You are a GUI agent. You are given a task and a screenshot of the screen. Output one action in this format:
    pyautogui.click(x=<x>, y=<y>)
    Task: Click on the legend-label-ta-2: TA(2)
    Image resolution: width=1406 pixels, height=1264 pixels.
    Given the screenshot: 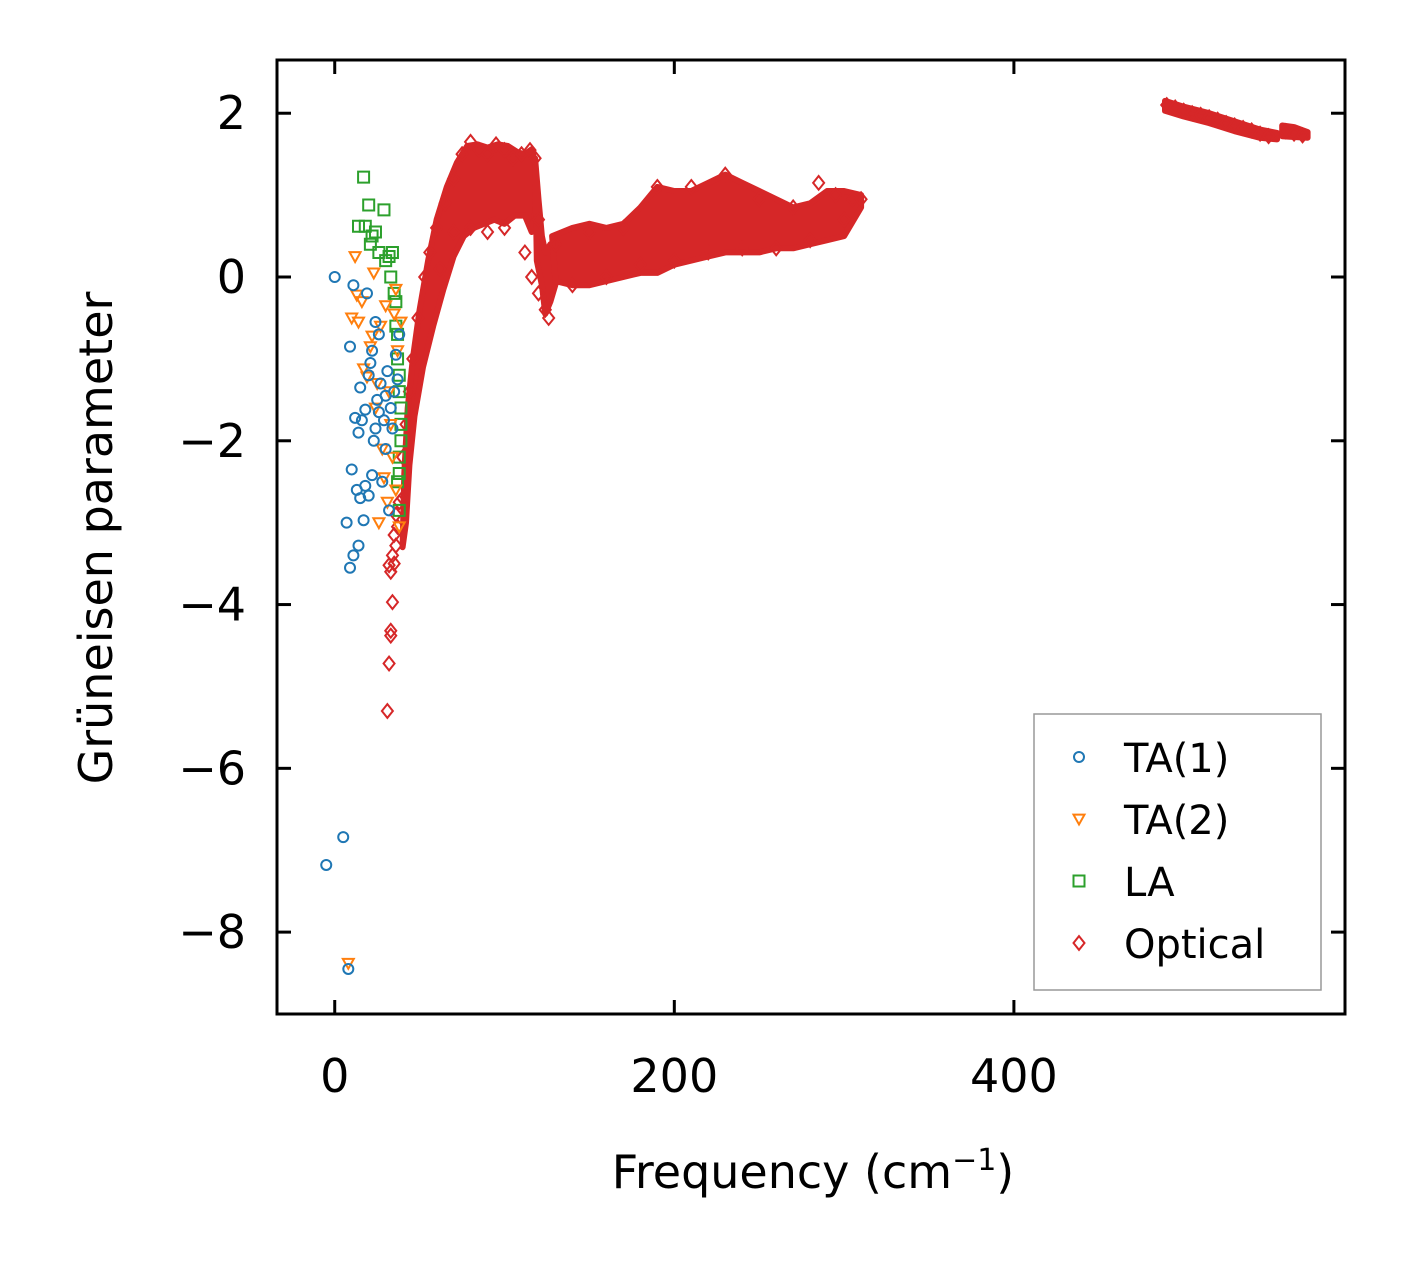 What is the action you would take?
    pyautogui.click(x=1176, y=821)
    